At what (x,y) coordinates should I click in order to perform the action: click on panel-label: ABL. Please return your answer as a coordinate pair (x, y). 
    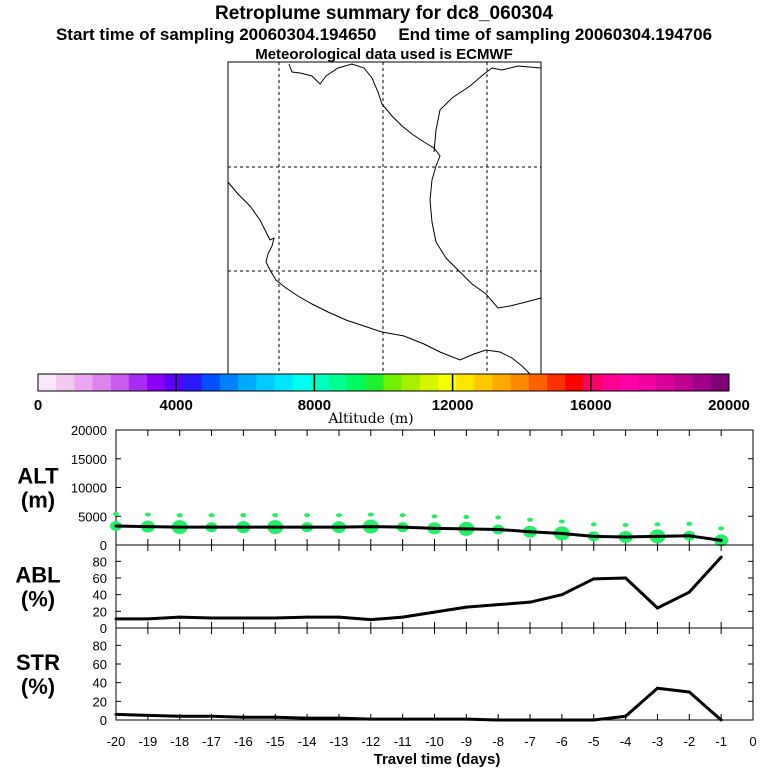
    Looking at the image, I should click on (37, 575).